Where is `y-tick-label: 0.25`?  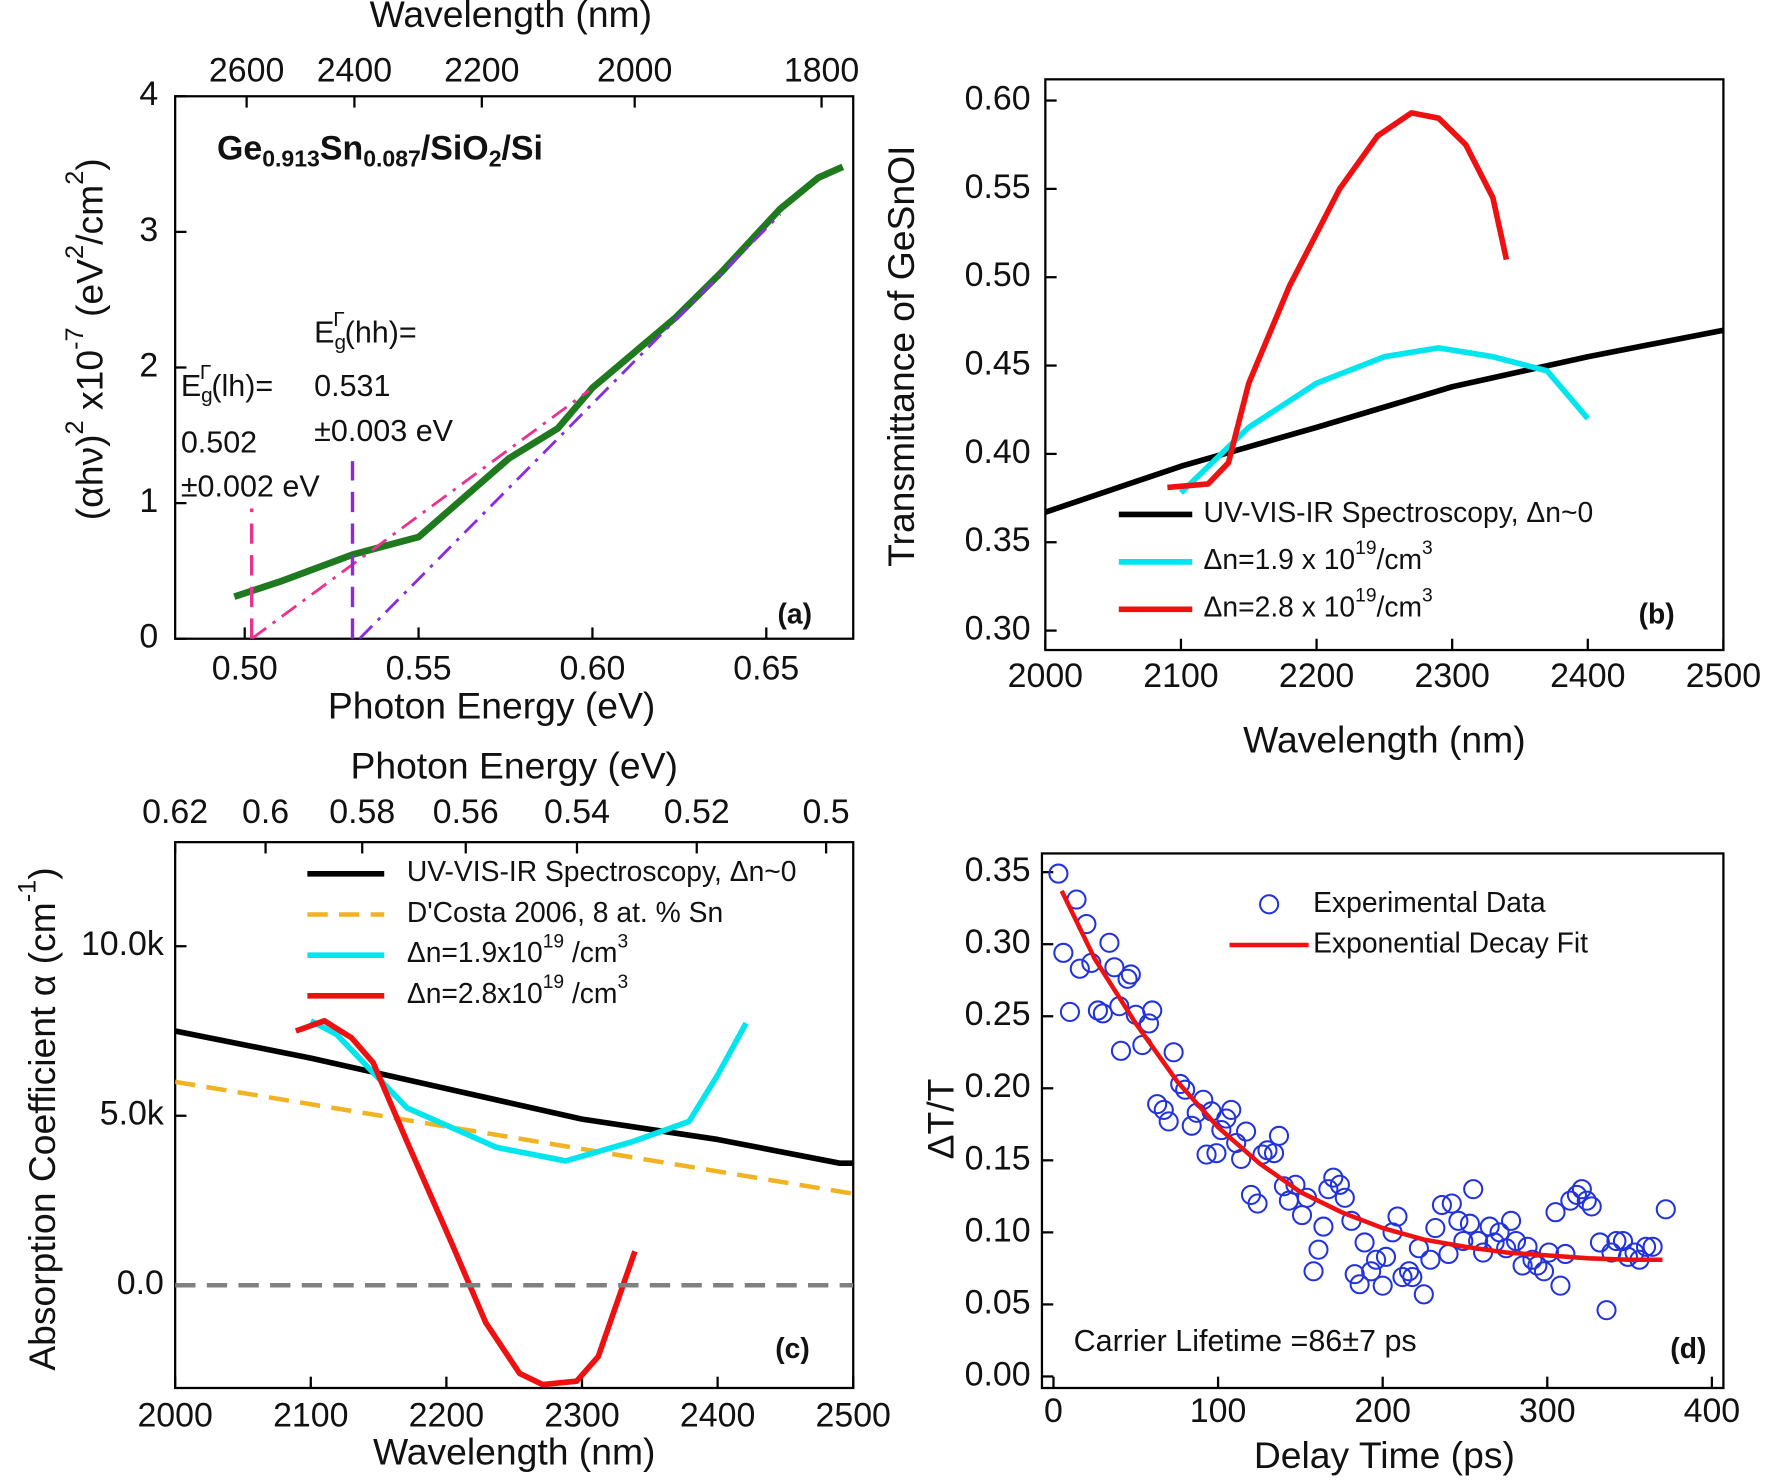 y-tick-label: 0.25 is located at coordinates (998, 1014).